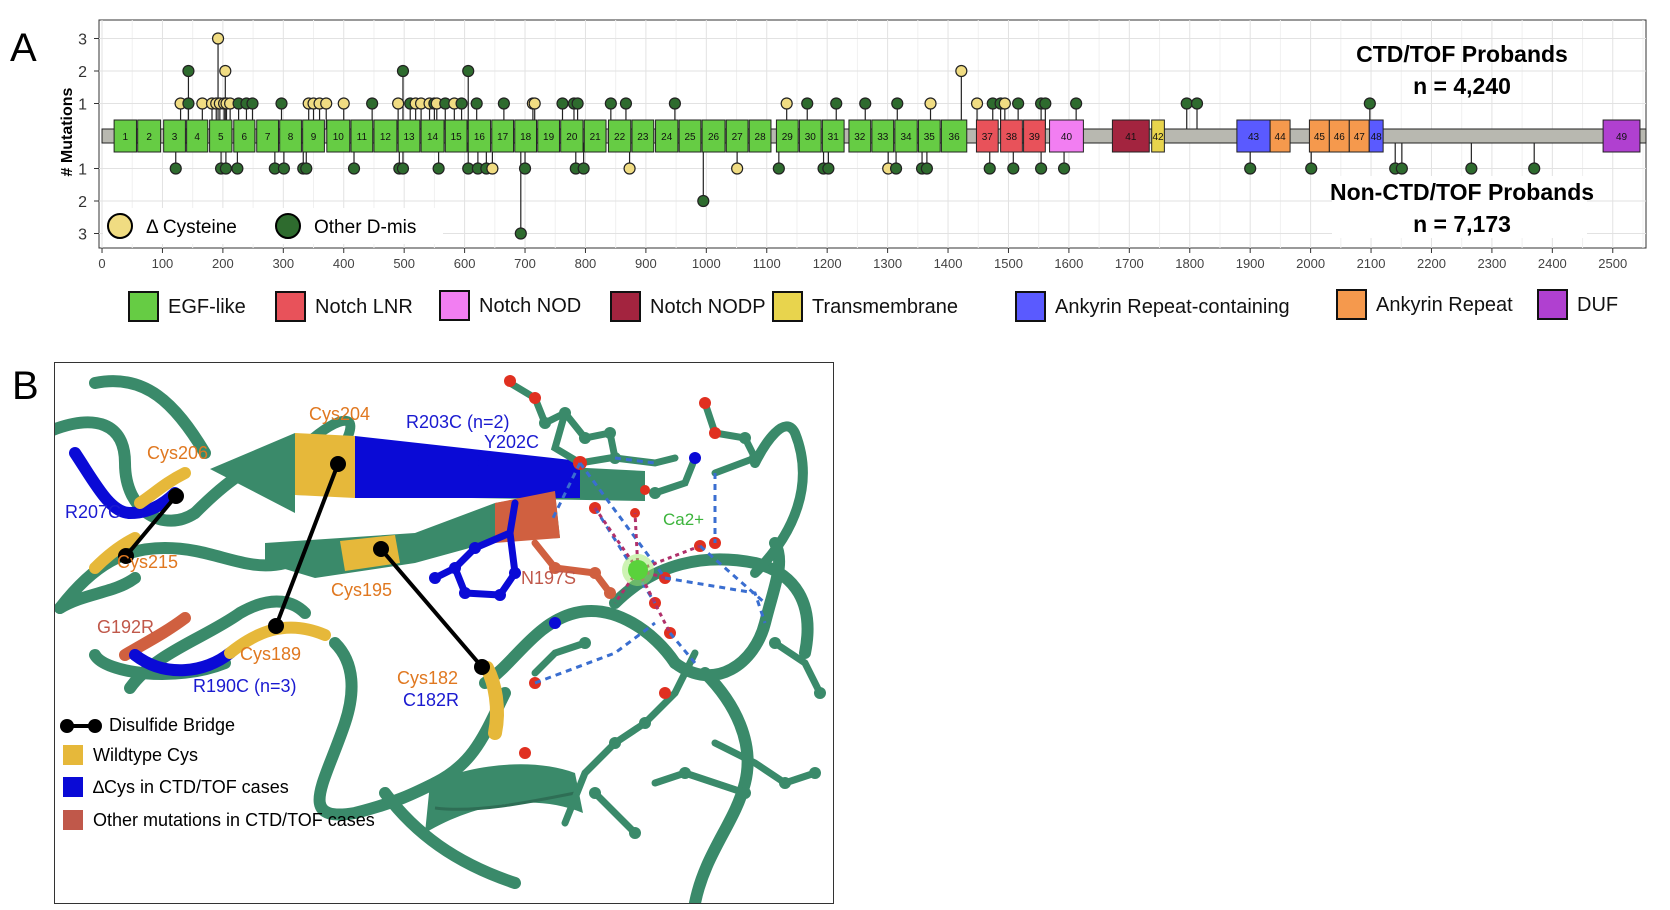  Describe the element at coordinates (643, 137) in the screenshot. I see `domain-number: 23` at that location.